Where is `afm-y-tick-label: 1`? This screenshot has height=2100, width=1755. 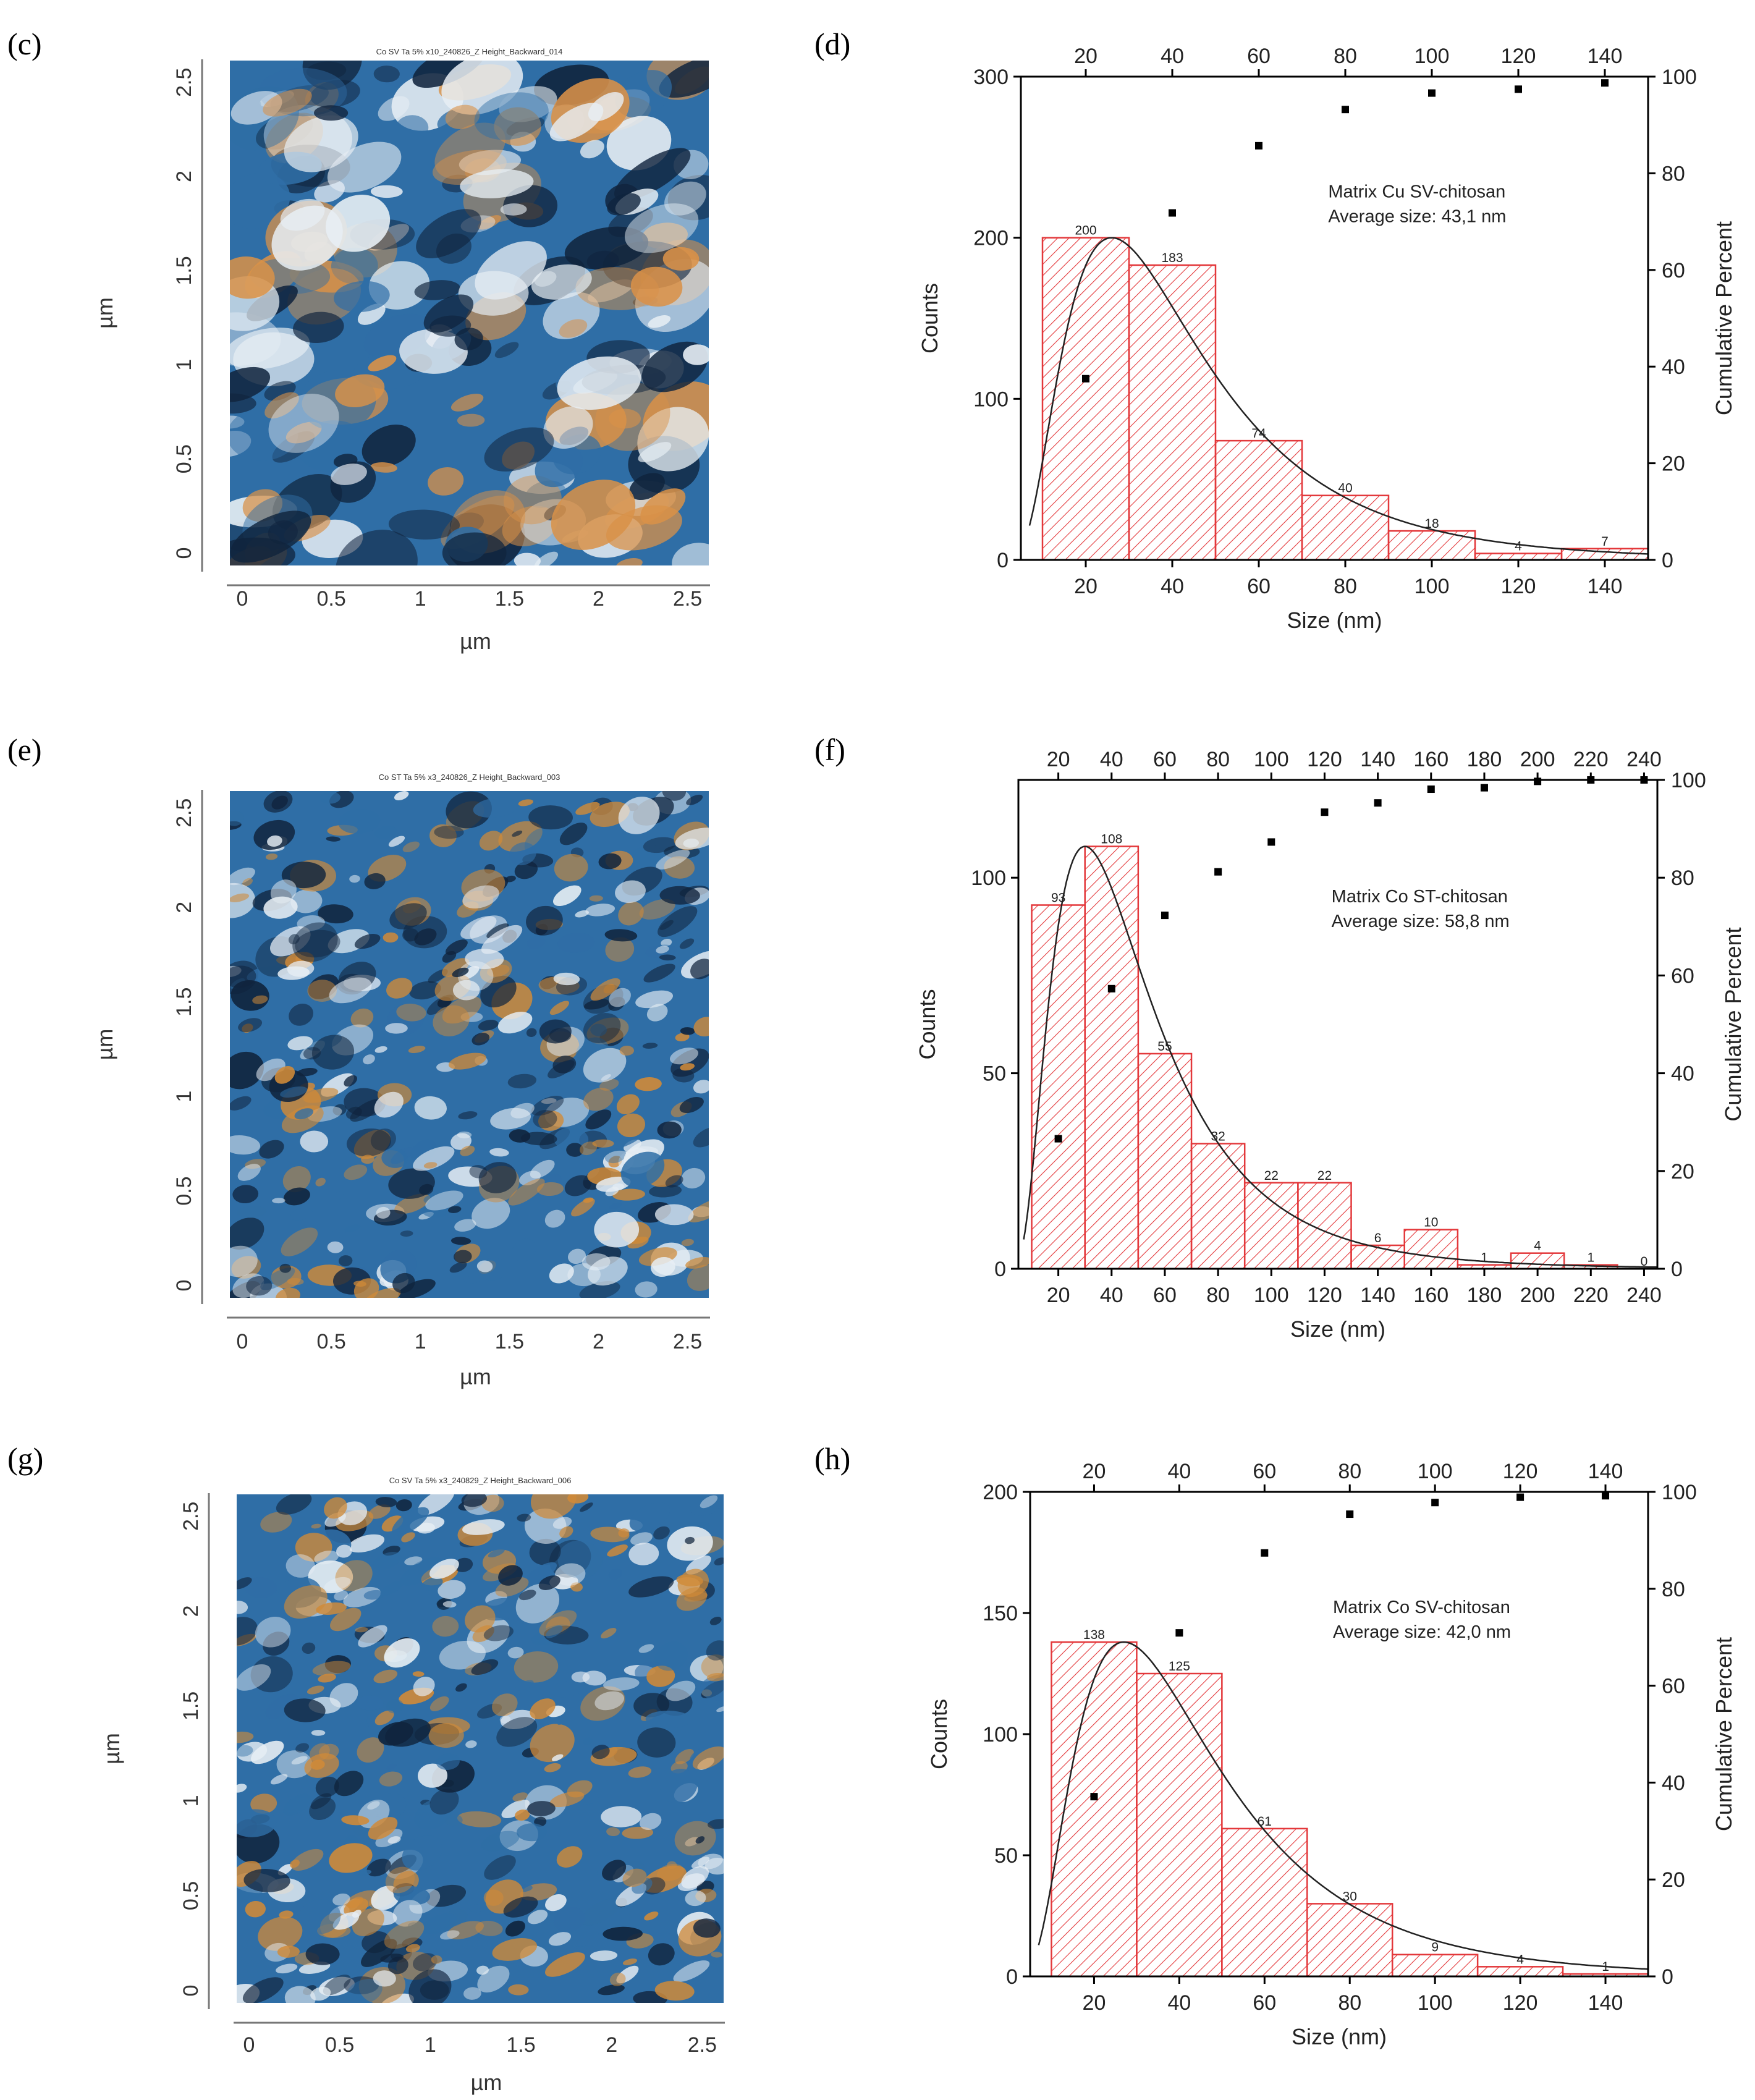
afm-y-tick-label: 1 is located at coordinates (184, 365).